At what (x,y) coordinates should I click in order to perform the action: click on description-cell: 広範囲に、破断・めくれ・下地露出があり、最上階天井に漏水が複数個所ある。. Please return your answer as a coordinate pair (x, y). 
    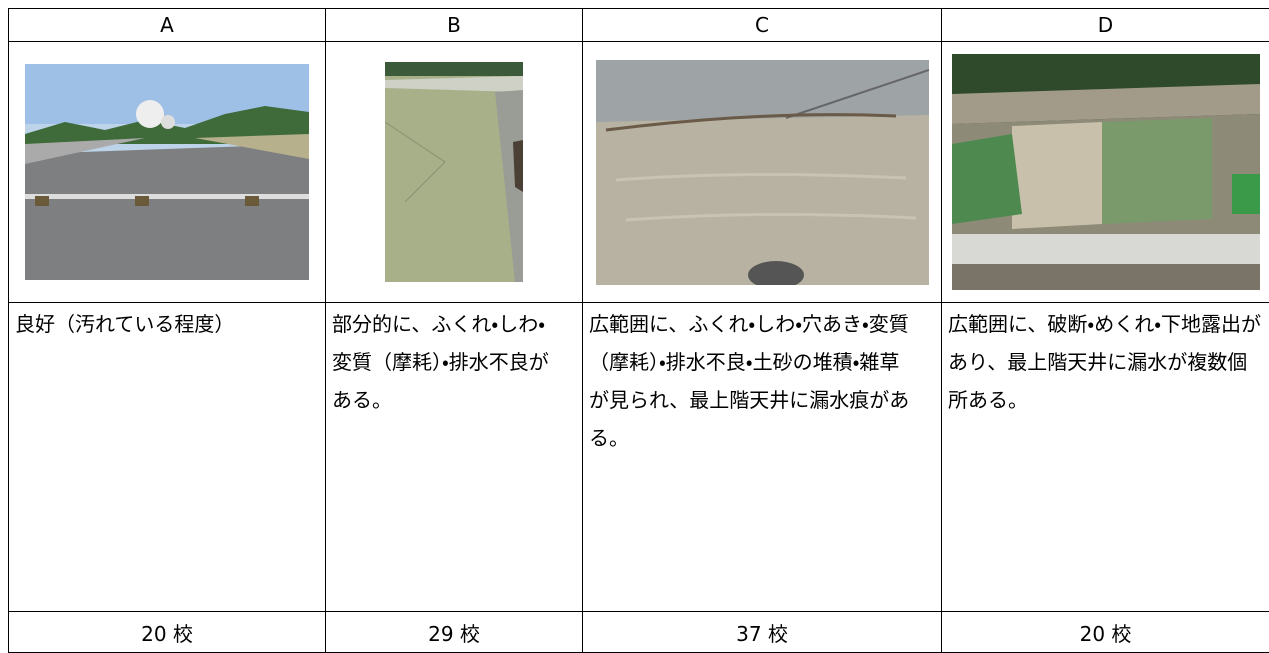
    Looking at the image, I should click on (1105, 457).